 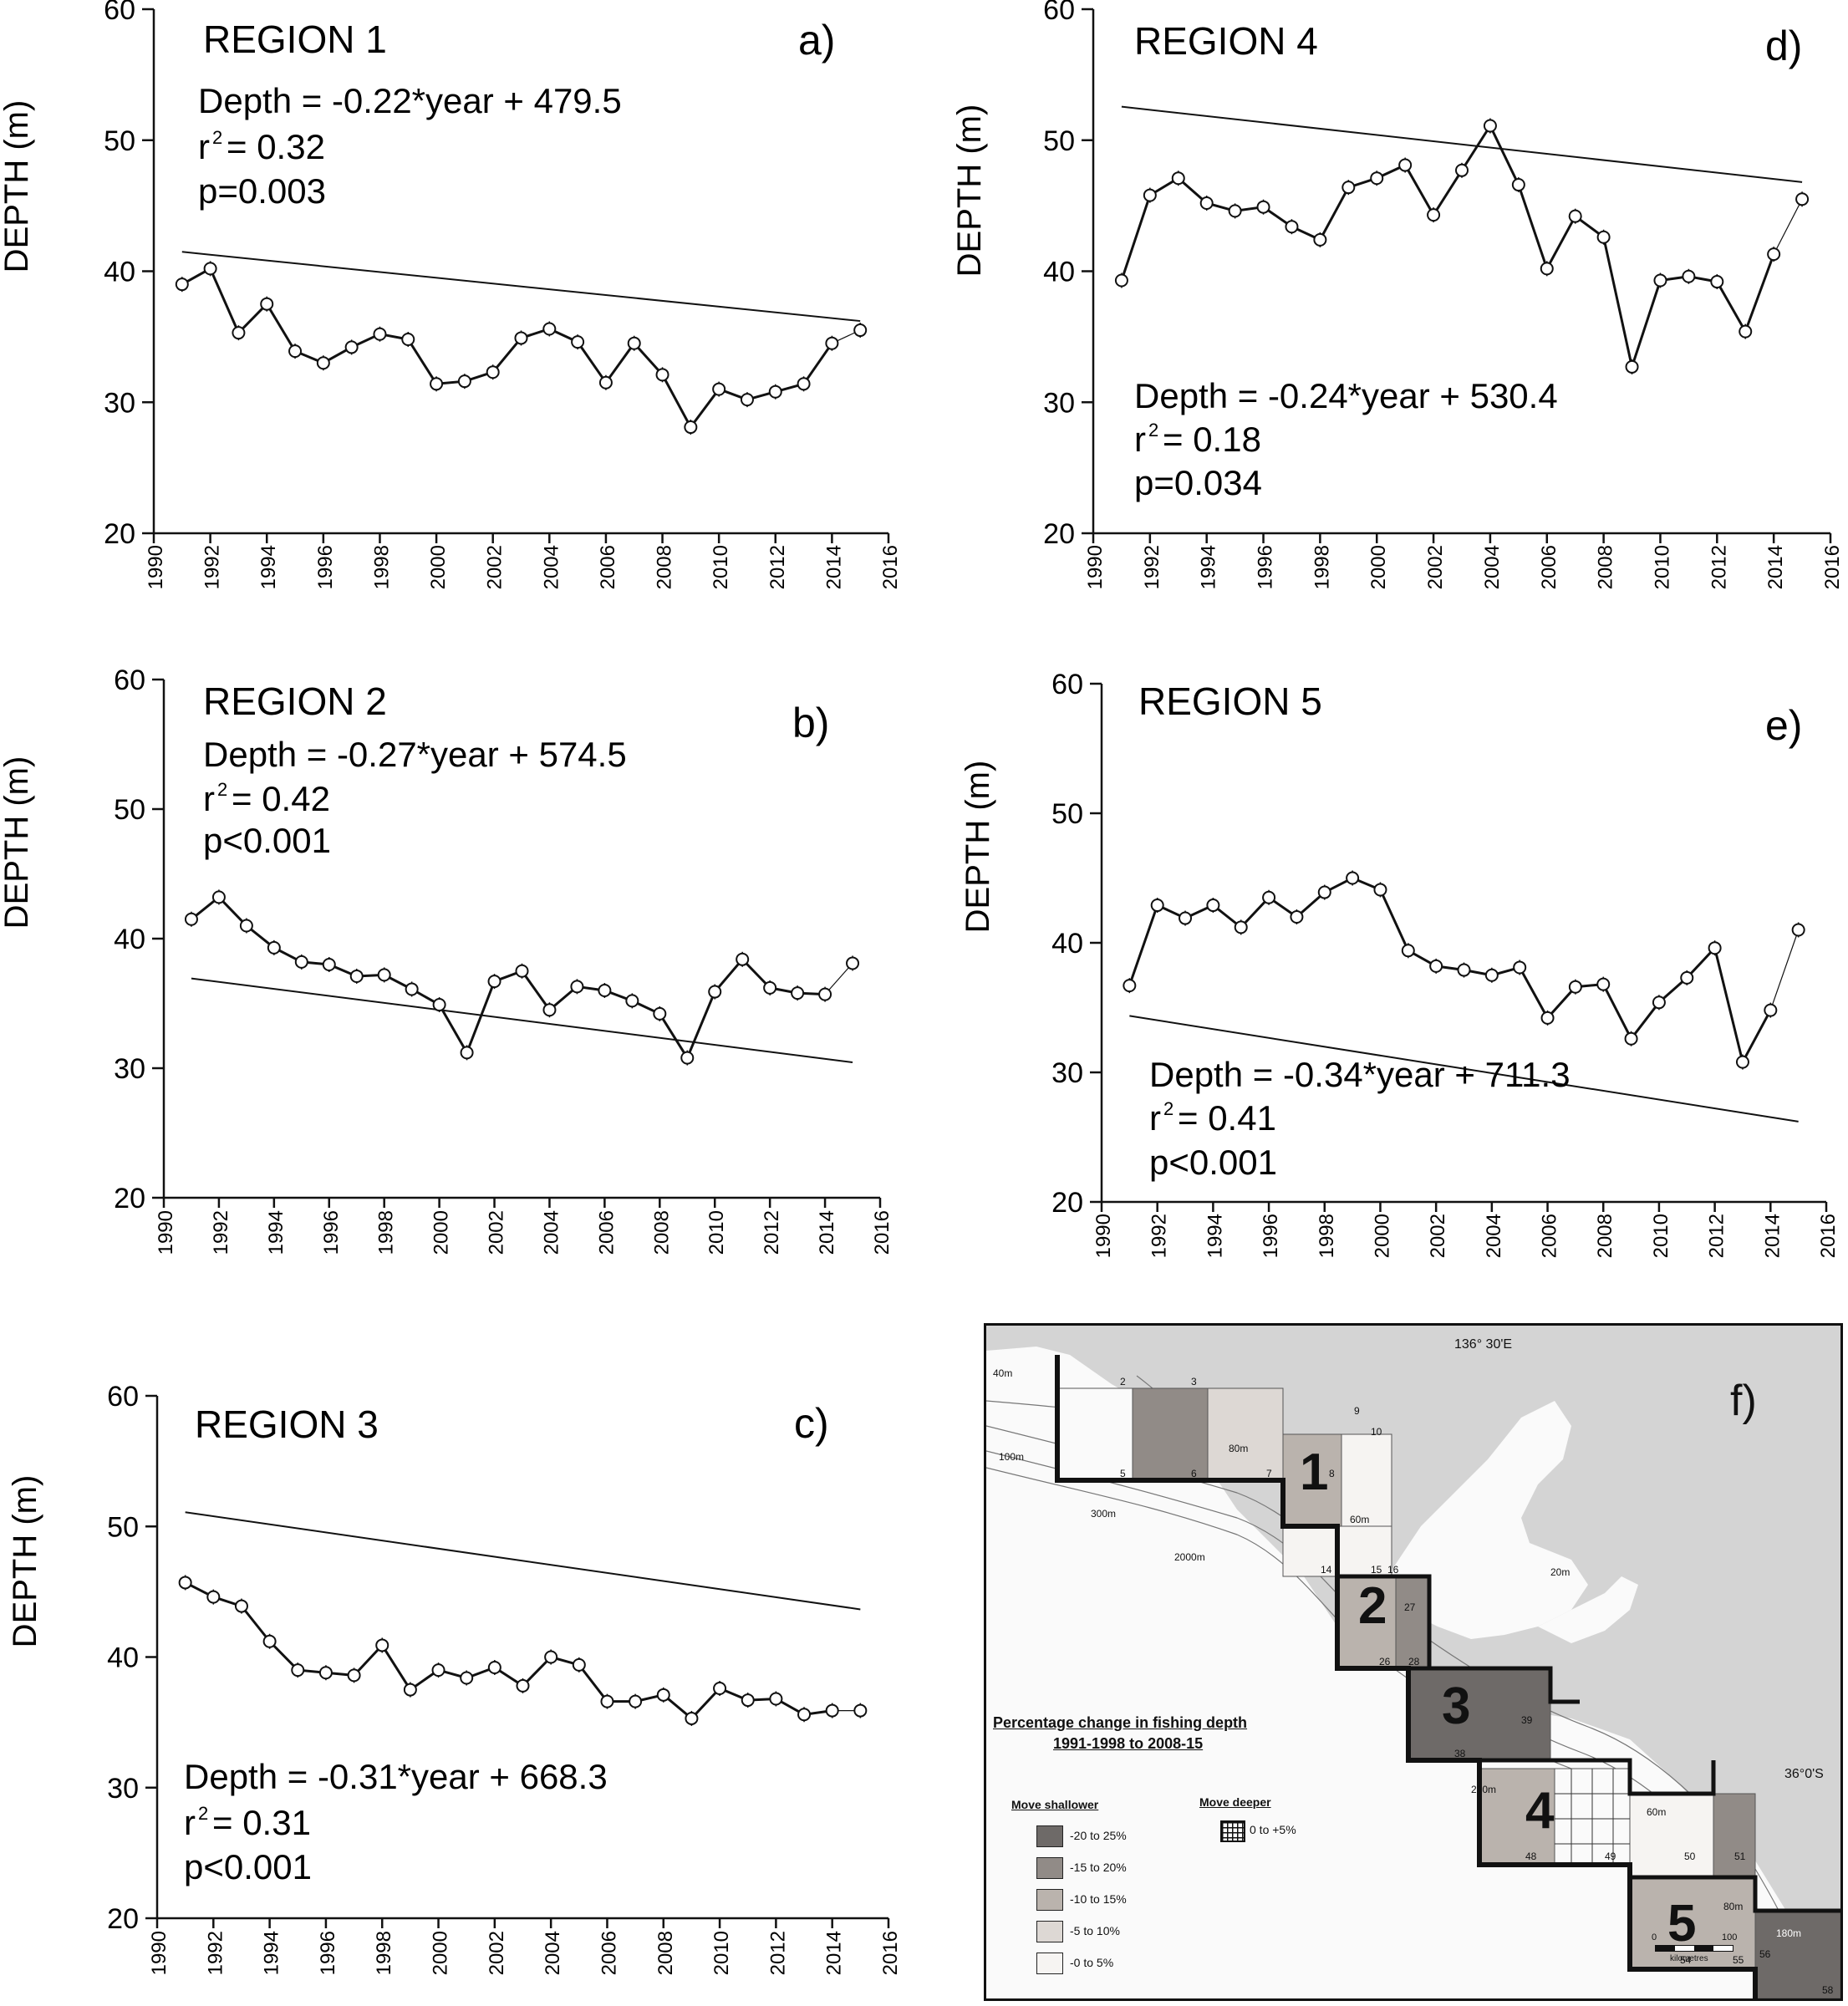 I want to click on p-value: p<0.001, so click(x=248, y=1866).